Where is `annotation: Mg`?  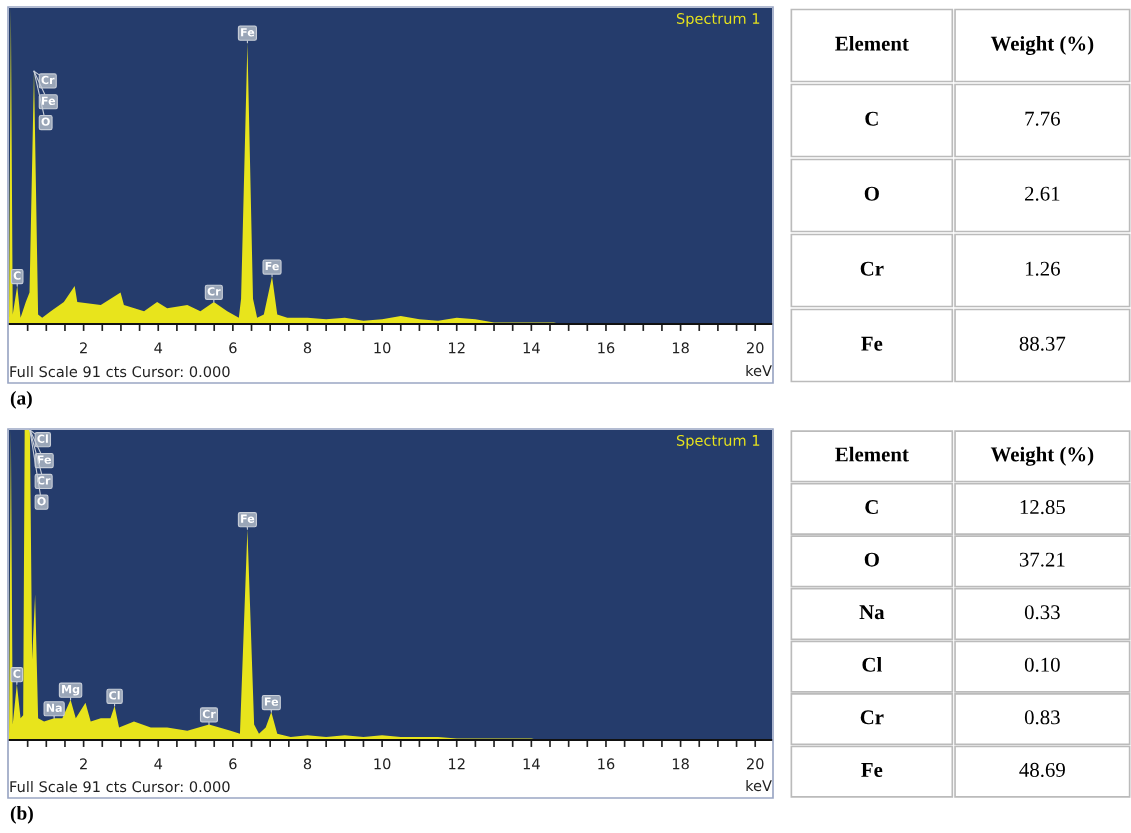 annotation: Mg is located at coordinates (71, 690).